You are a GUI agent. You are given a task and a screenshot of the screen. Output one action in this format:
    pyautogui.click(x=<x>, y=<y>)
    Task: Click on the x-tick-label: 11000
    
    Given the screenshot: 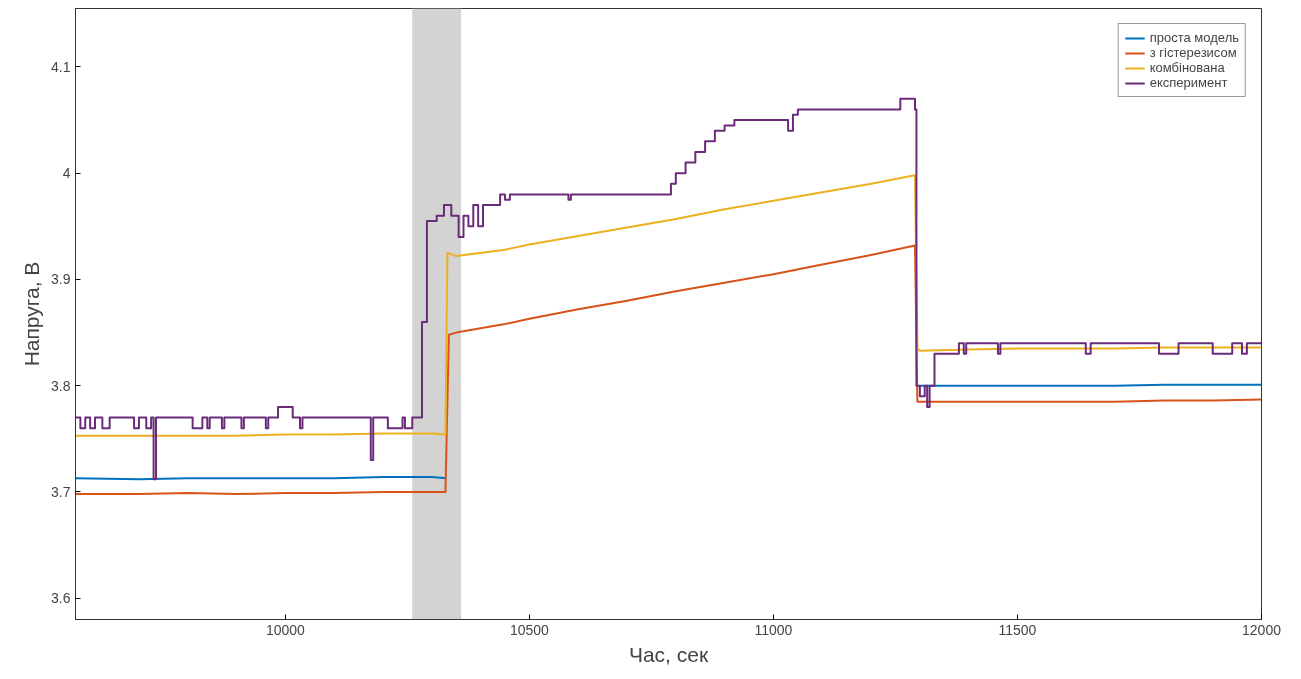 What is the action you would take?
    pyautogui.click(x=773, y=629)
    